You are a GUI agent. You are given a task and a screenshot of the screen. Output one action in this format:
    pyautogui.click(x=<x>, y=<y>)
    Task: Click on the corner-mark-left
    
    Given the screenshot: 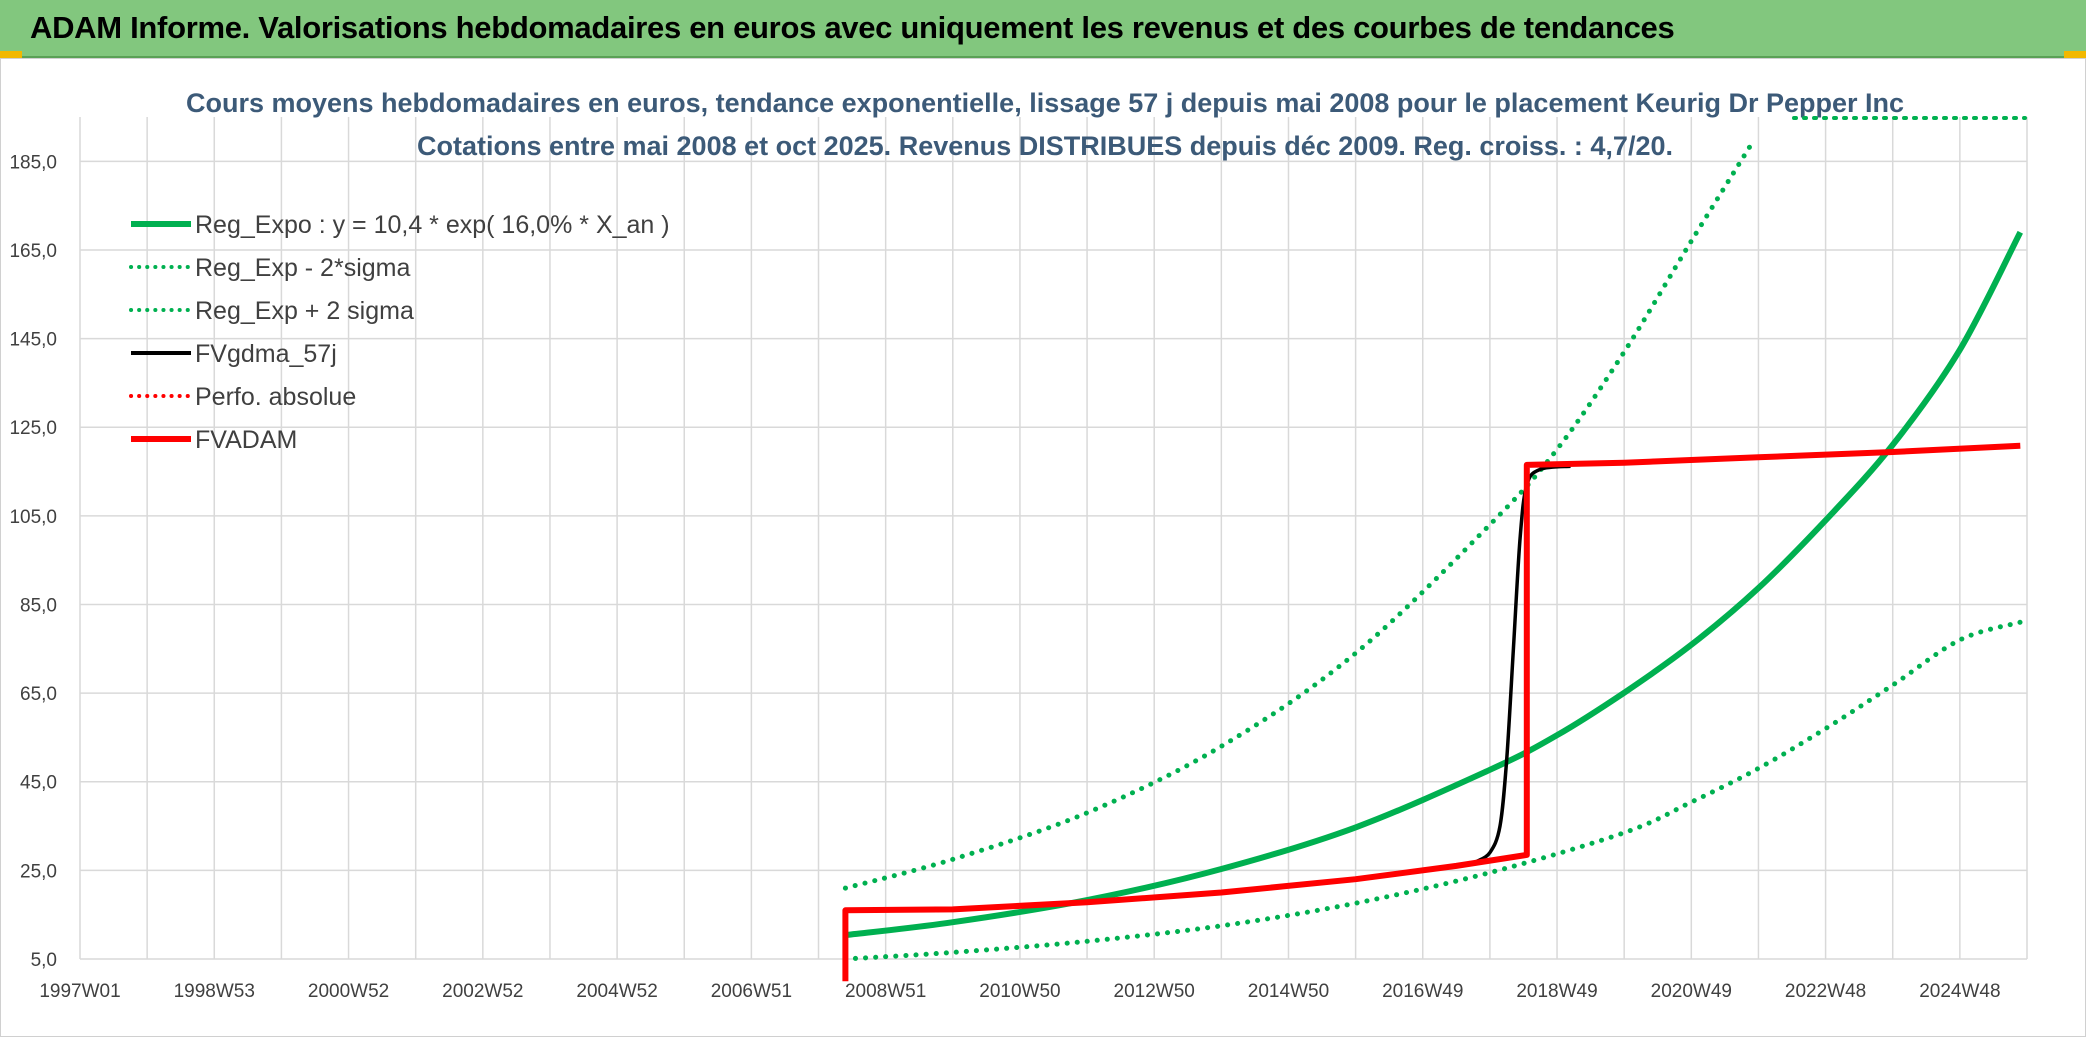 What is the action you would take?
    pyautogui.click(x=11, y=54)
    